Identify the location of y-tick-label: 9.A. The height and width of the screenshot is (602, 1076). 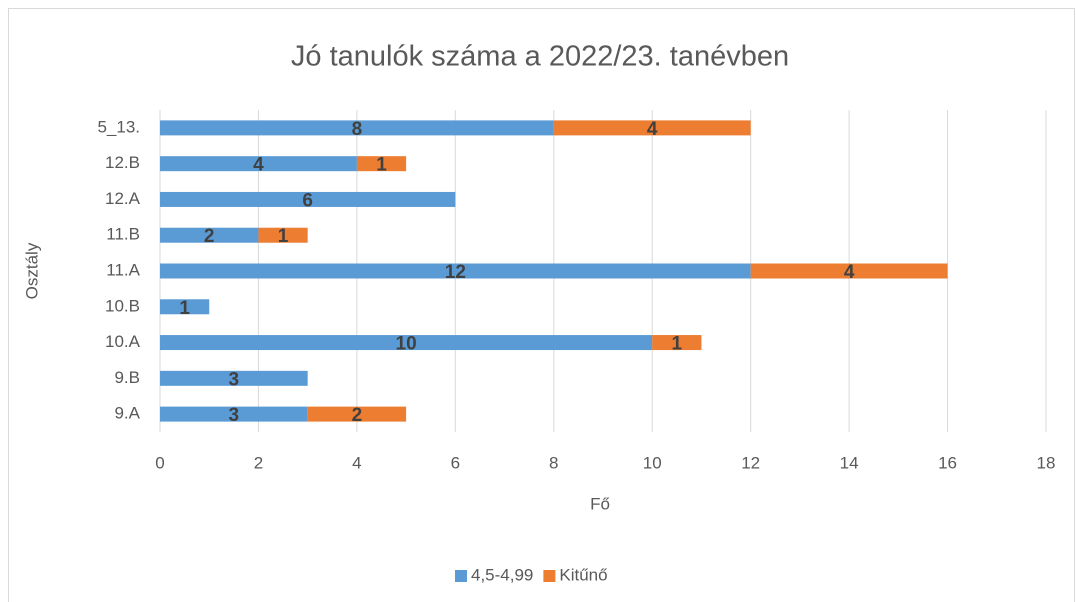
(127, 413).